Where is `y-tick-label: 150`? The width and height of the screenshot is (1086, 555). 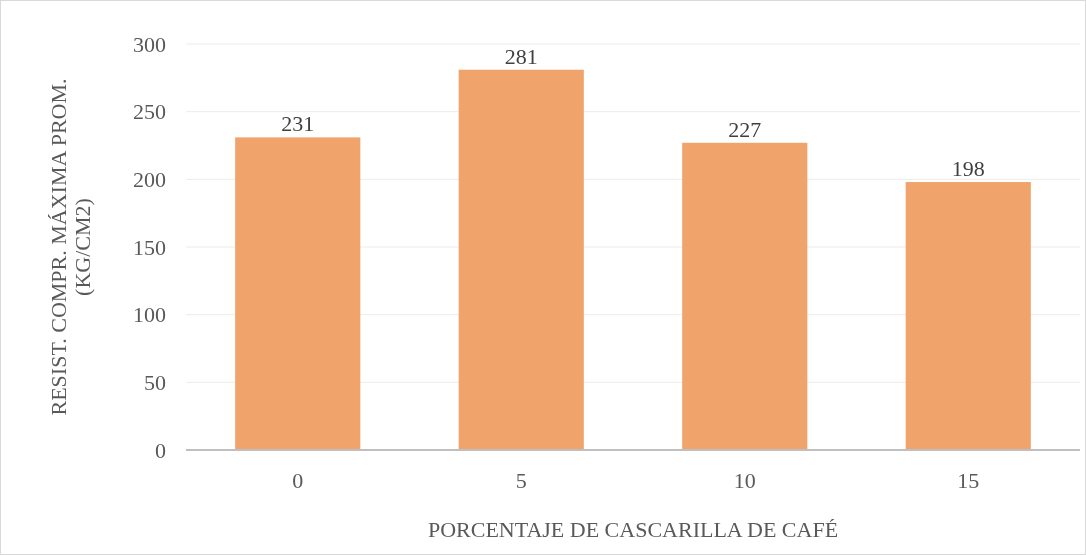 y-tick-label: 150 is located at coordinates (149, 247).